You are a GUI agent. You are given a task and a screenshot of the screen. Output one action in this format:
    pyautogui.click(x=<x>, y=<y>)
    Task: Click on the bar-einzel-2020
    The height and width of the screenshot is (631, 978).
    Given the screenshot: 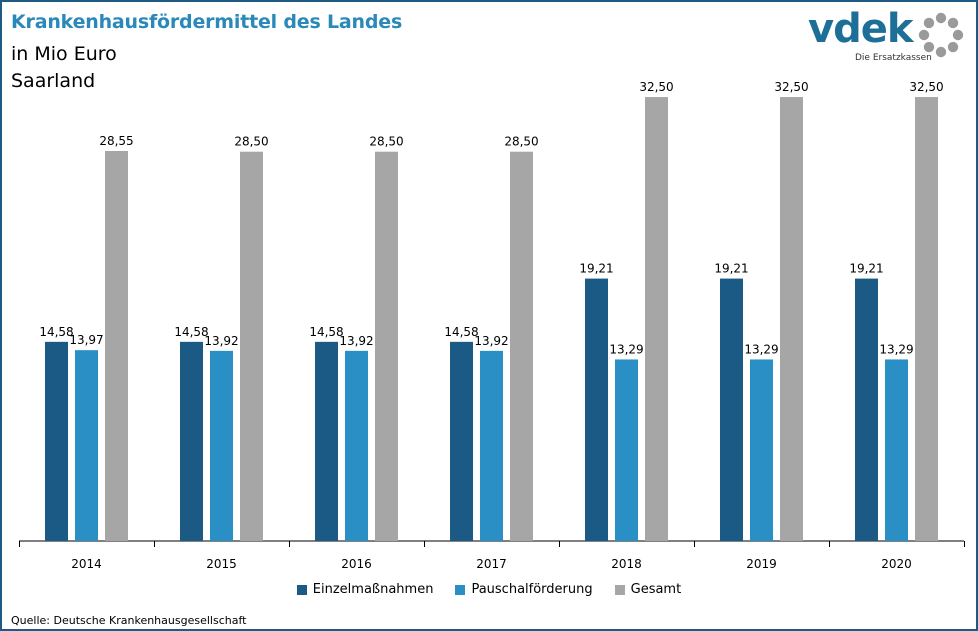 What is the action you would take?
    pyautogui.click(x=866, y=409)
    